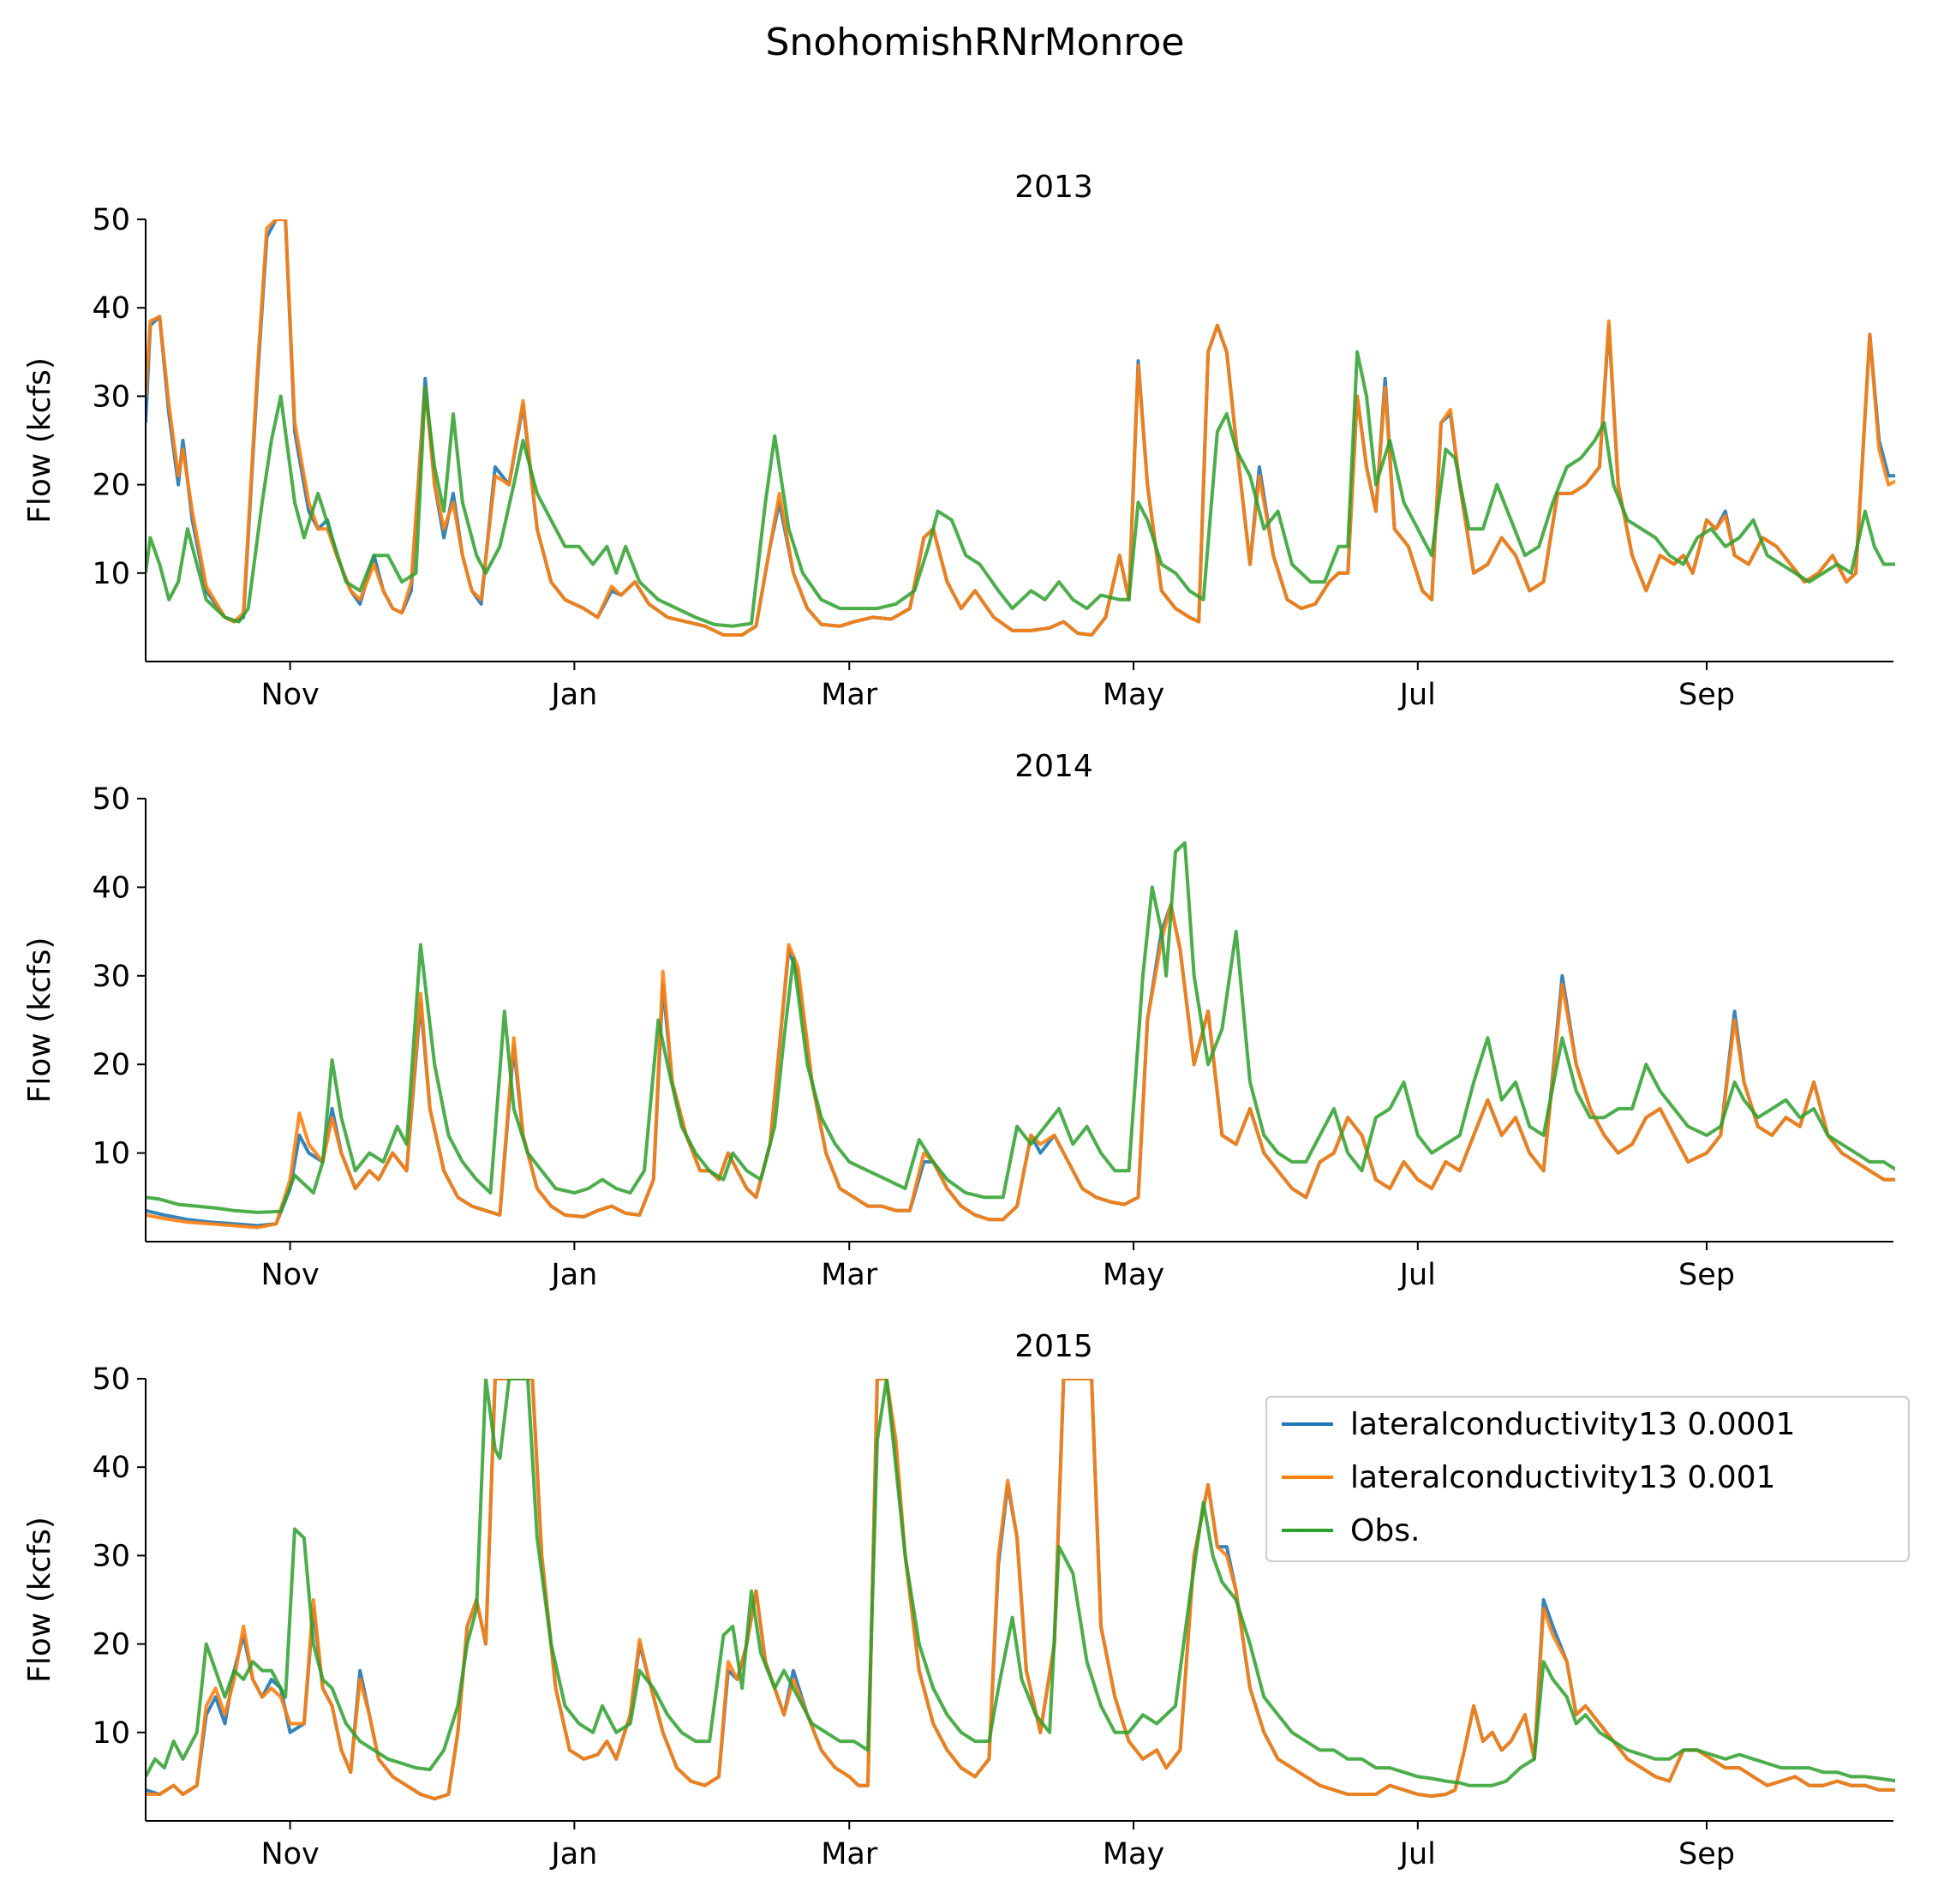  I want to click on panel-title: 2015, so click(1053, 1346).